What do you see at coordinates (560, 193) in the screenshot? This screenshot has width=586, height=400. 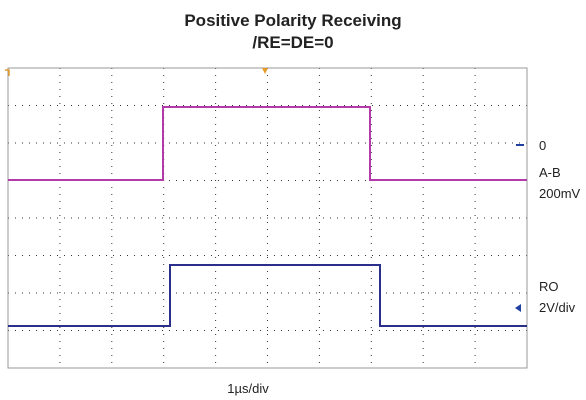 I see `channel-a-scale: 200mV` at bounding box center [560, 193].